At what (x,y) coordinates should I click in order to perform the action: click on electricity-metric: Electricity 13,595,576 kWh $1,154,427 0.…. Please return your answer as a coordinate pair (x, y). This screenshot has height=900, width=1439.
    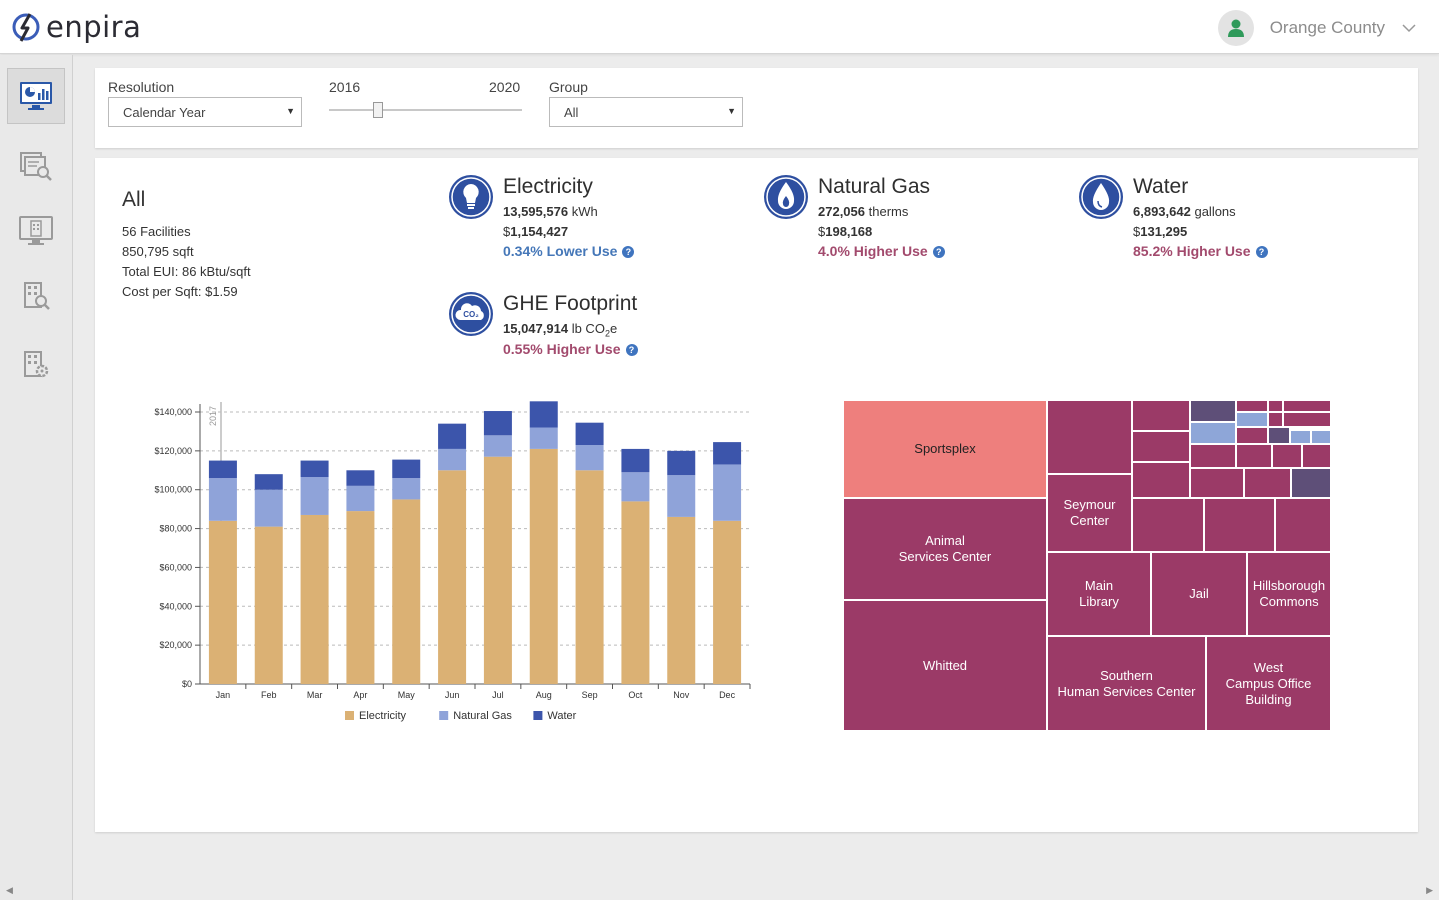
    Looking at the image, I should click on (588, 219).